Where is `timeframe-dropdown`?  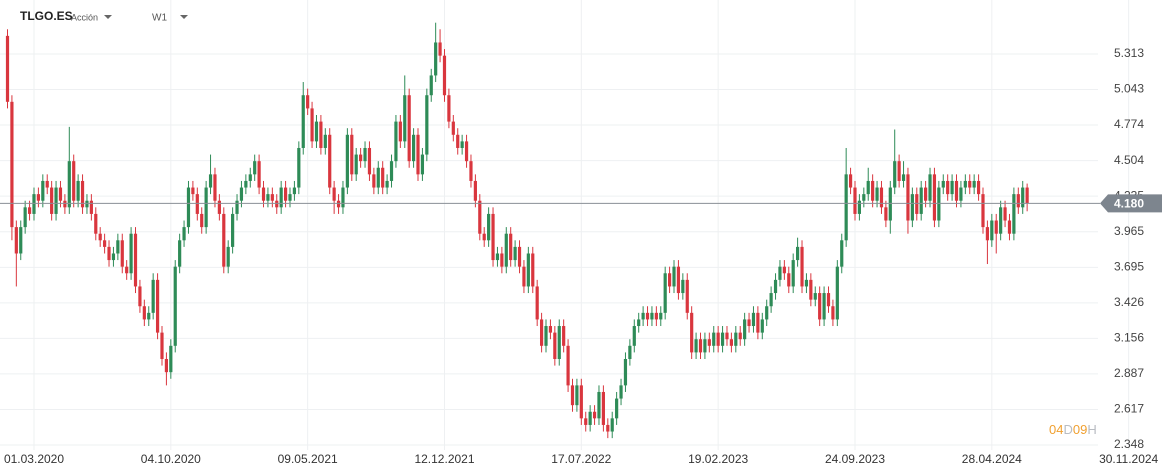 timeframe-dropdown is located at coordinates (184, 17).